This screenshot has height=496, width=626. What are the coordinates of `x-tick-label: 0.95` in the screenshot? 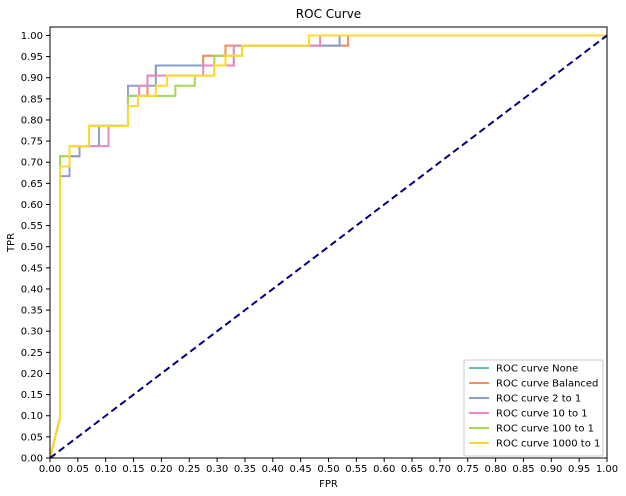 It's located at (579, 469).